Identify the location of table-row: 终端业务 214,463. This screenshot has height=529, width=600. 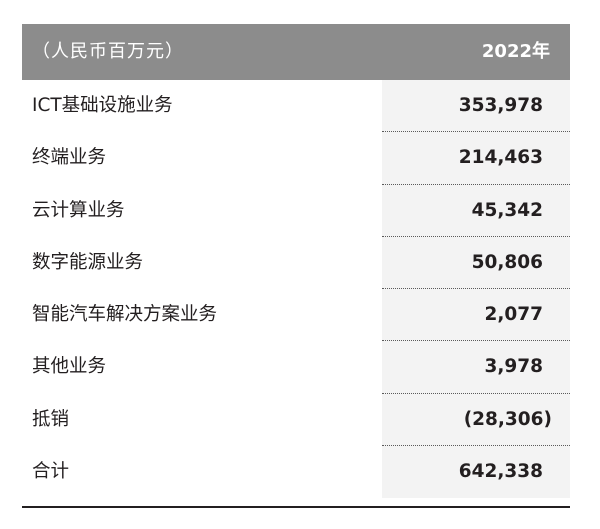
(296, 158).